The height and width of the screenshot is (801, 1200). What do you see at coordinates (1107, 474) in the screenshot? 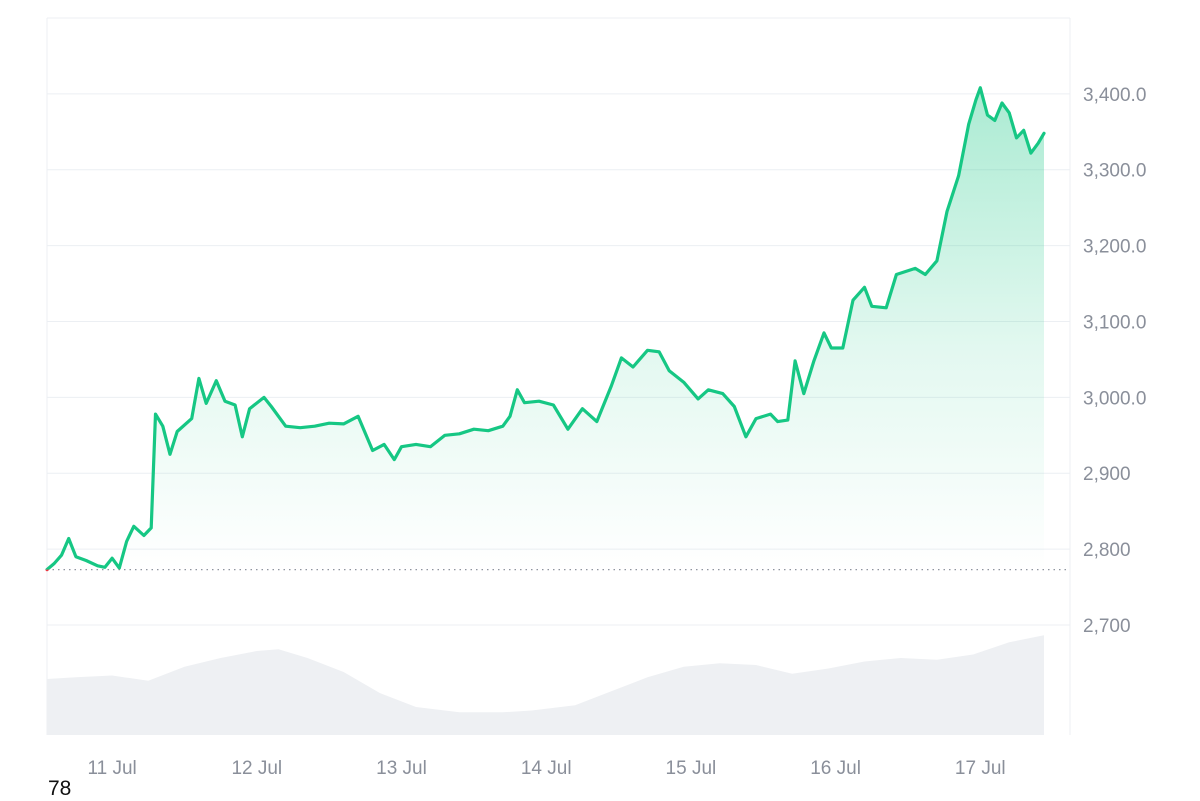
I see `y-tick-label: 2,900` at bounding box center [1107, 474].